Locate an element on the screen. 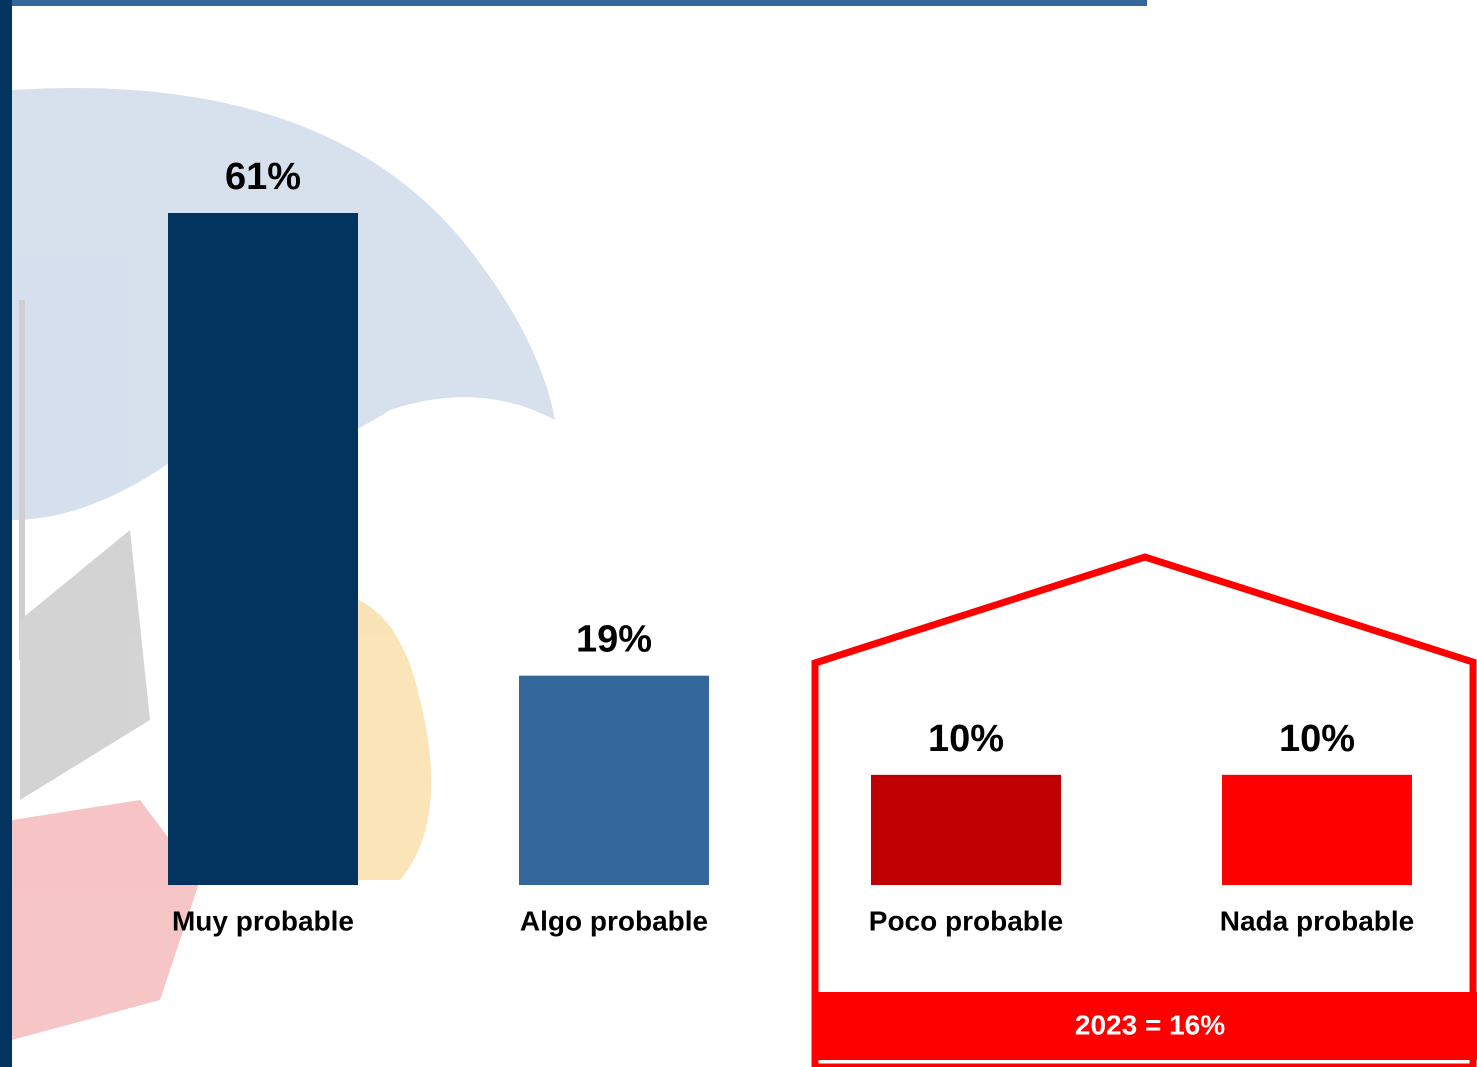 The height and width of the screenshot is (1067, 1477). category-label: Algo probable is located at coordinates (614, 920).